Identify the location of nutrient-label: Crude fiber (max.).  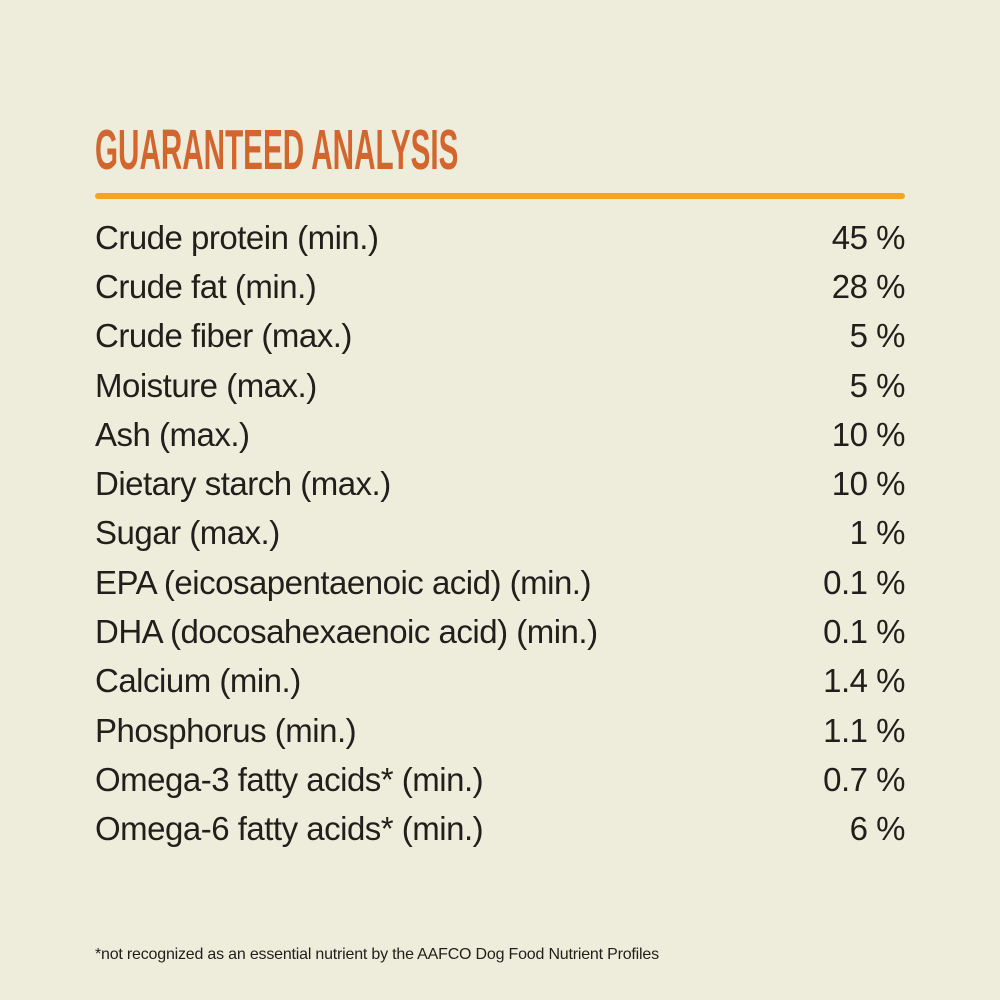
(223, 336).